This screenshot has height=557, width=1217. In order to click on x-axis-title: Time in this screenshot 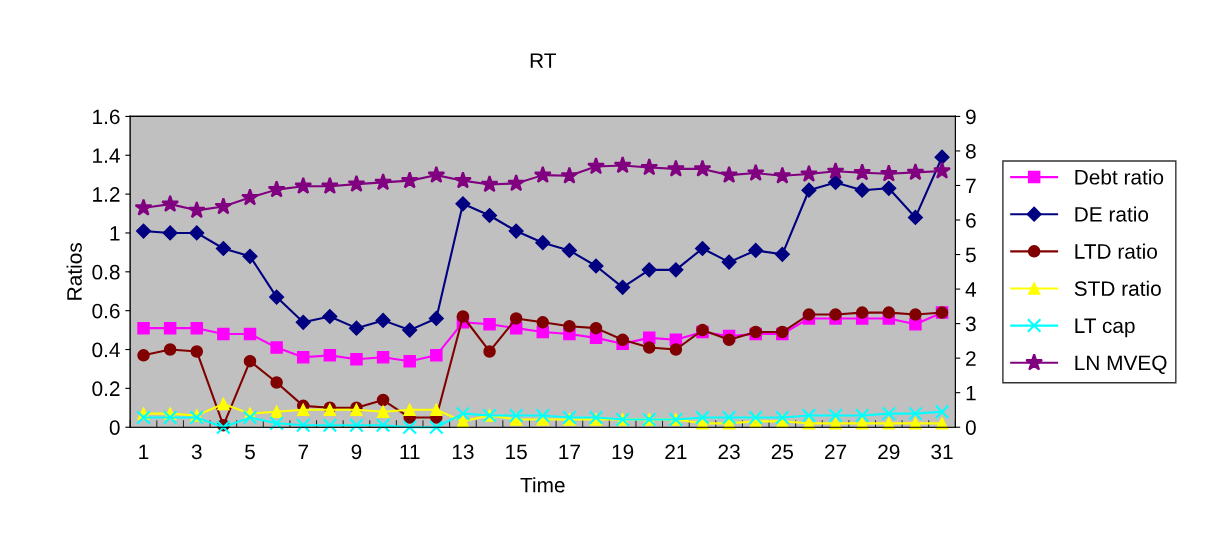, I will do `click(542, 485)`.